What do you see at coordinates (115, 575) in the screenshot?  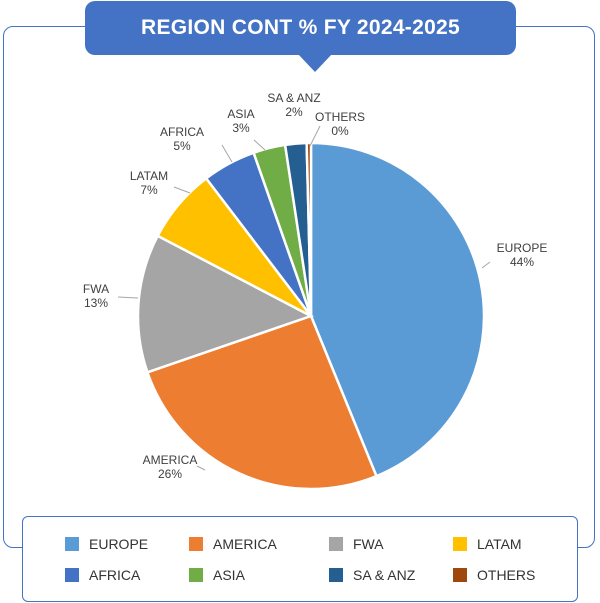 I see `legend-label-africa: AFRICA` at bounding box center [115, 575].